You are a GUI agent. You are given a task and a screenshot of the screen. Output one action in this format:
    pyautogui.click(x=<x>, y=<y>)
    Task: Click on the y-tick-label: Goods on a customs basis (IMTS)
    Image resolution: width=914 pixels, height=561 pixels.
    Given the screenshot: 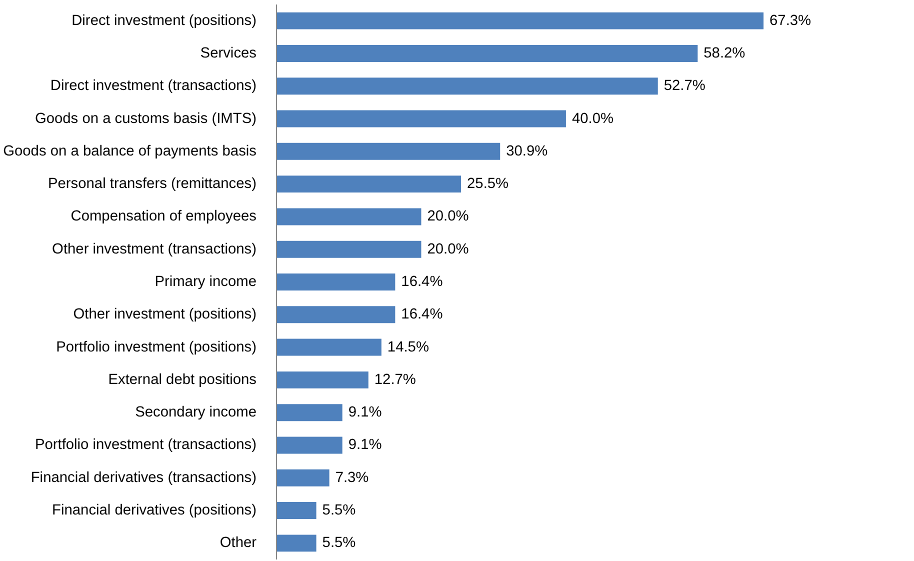 What is the action you would take?
    pyautogui.click(x=145, y=118)
    